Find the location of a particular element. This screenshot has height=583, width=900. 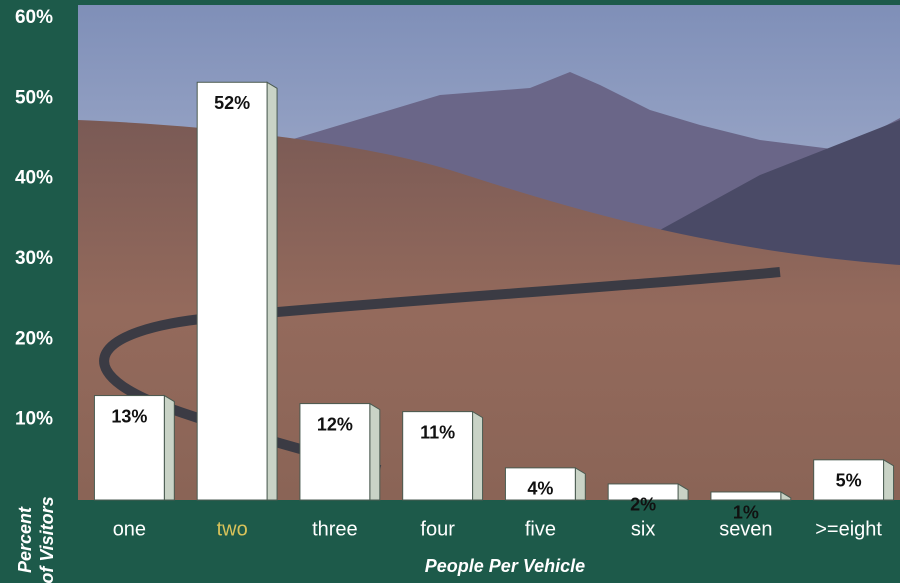

y-axis-label: of Visitors is located at coordinates (47, 539).